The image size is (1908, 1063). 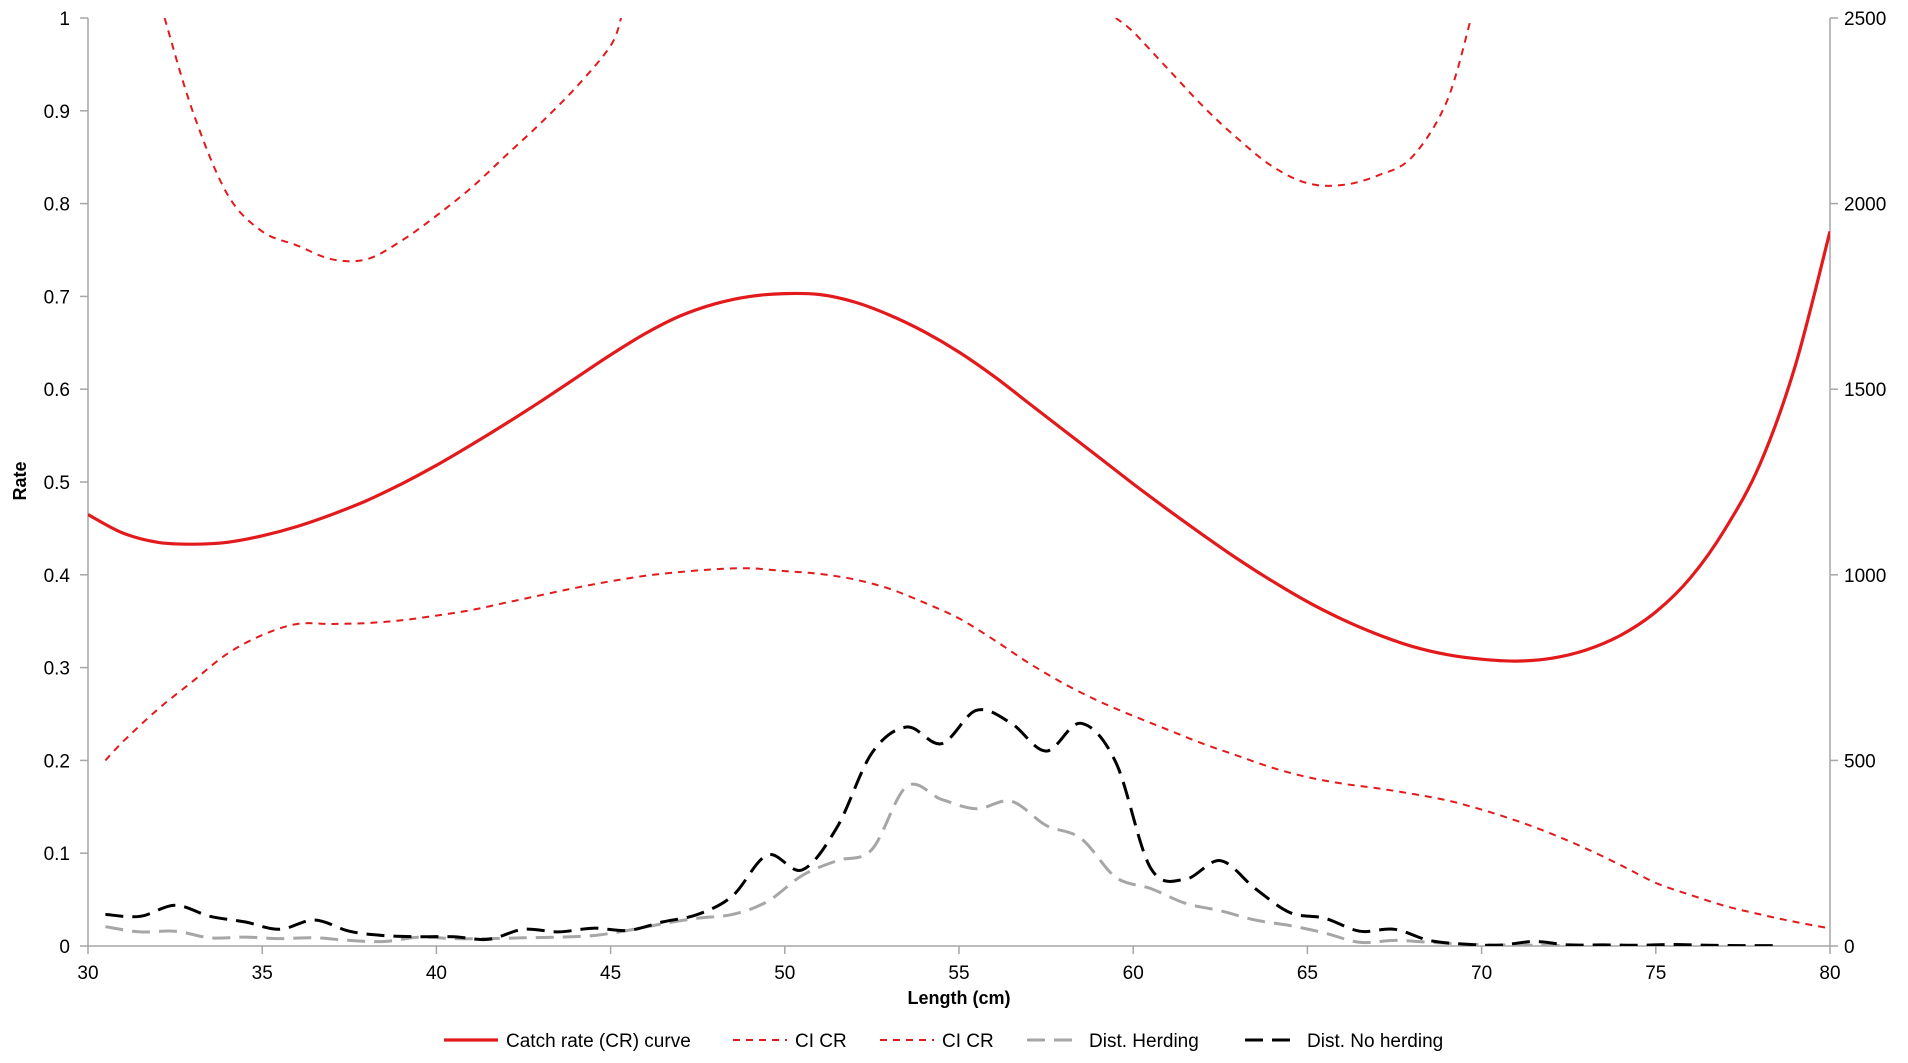 What do you see at coordinates (959, 998) in the screenshot?
I see `x-axis-title: Length (cm)` at bounding box center [959, 998].